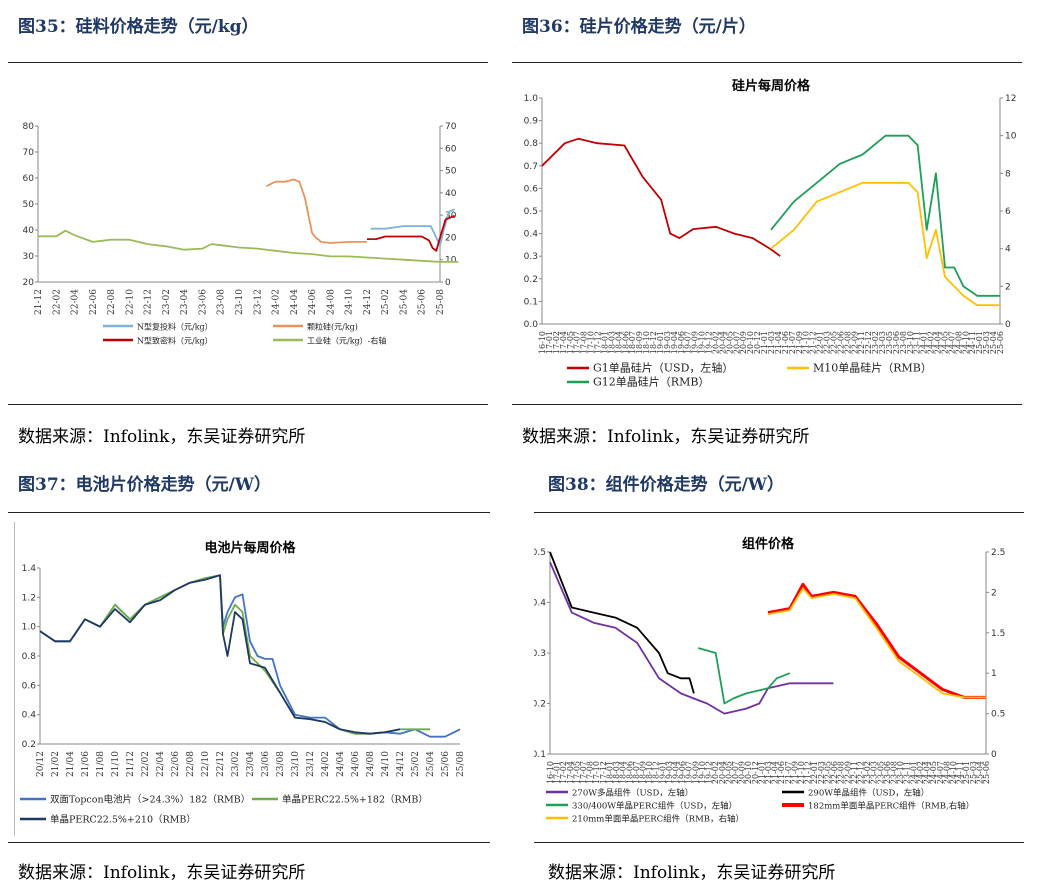  Describe the element at coordinates (248, 404) in the screenshot. I see `fig35-bottom-rule` at that location.